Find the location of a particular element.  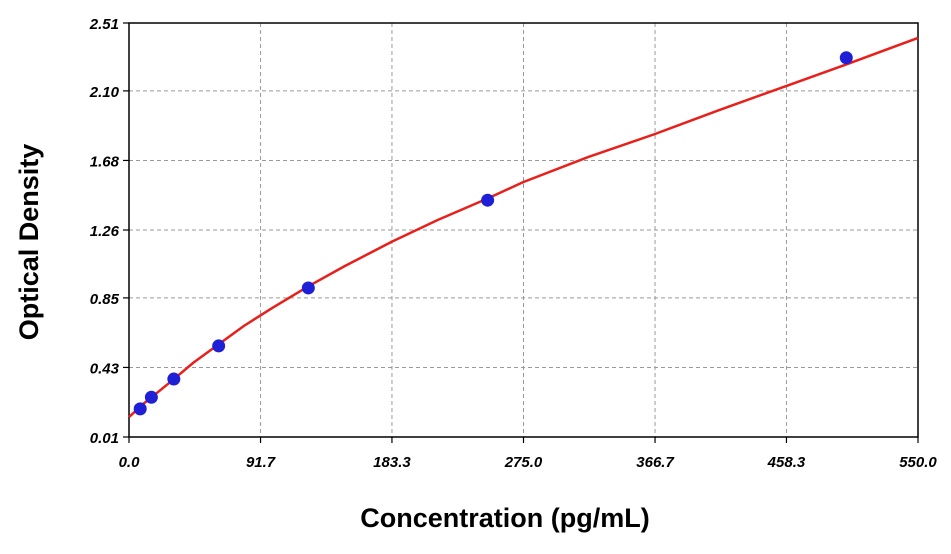

y-axis-title: Optical Density is located at coordinates (29, 242).